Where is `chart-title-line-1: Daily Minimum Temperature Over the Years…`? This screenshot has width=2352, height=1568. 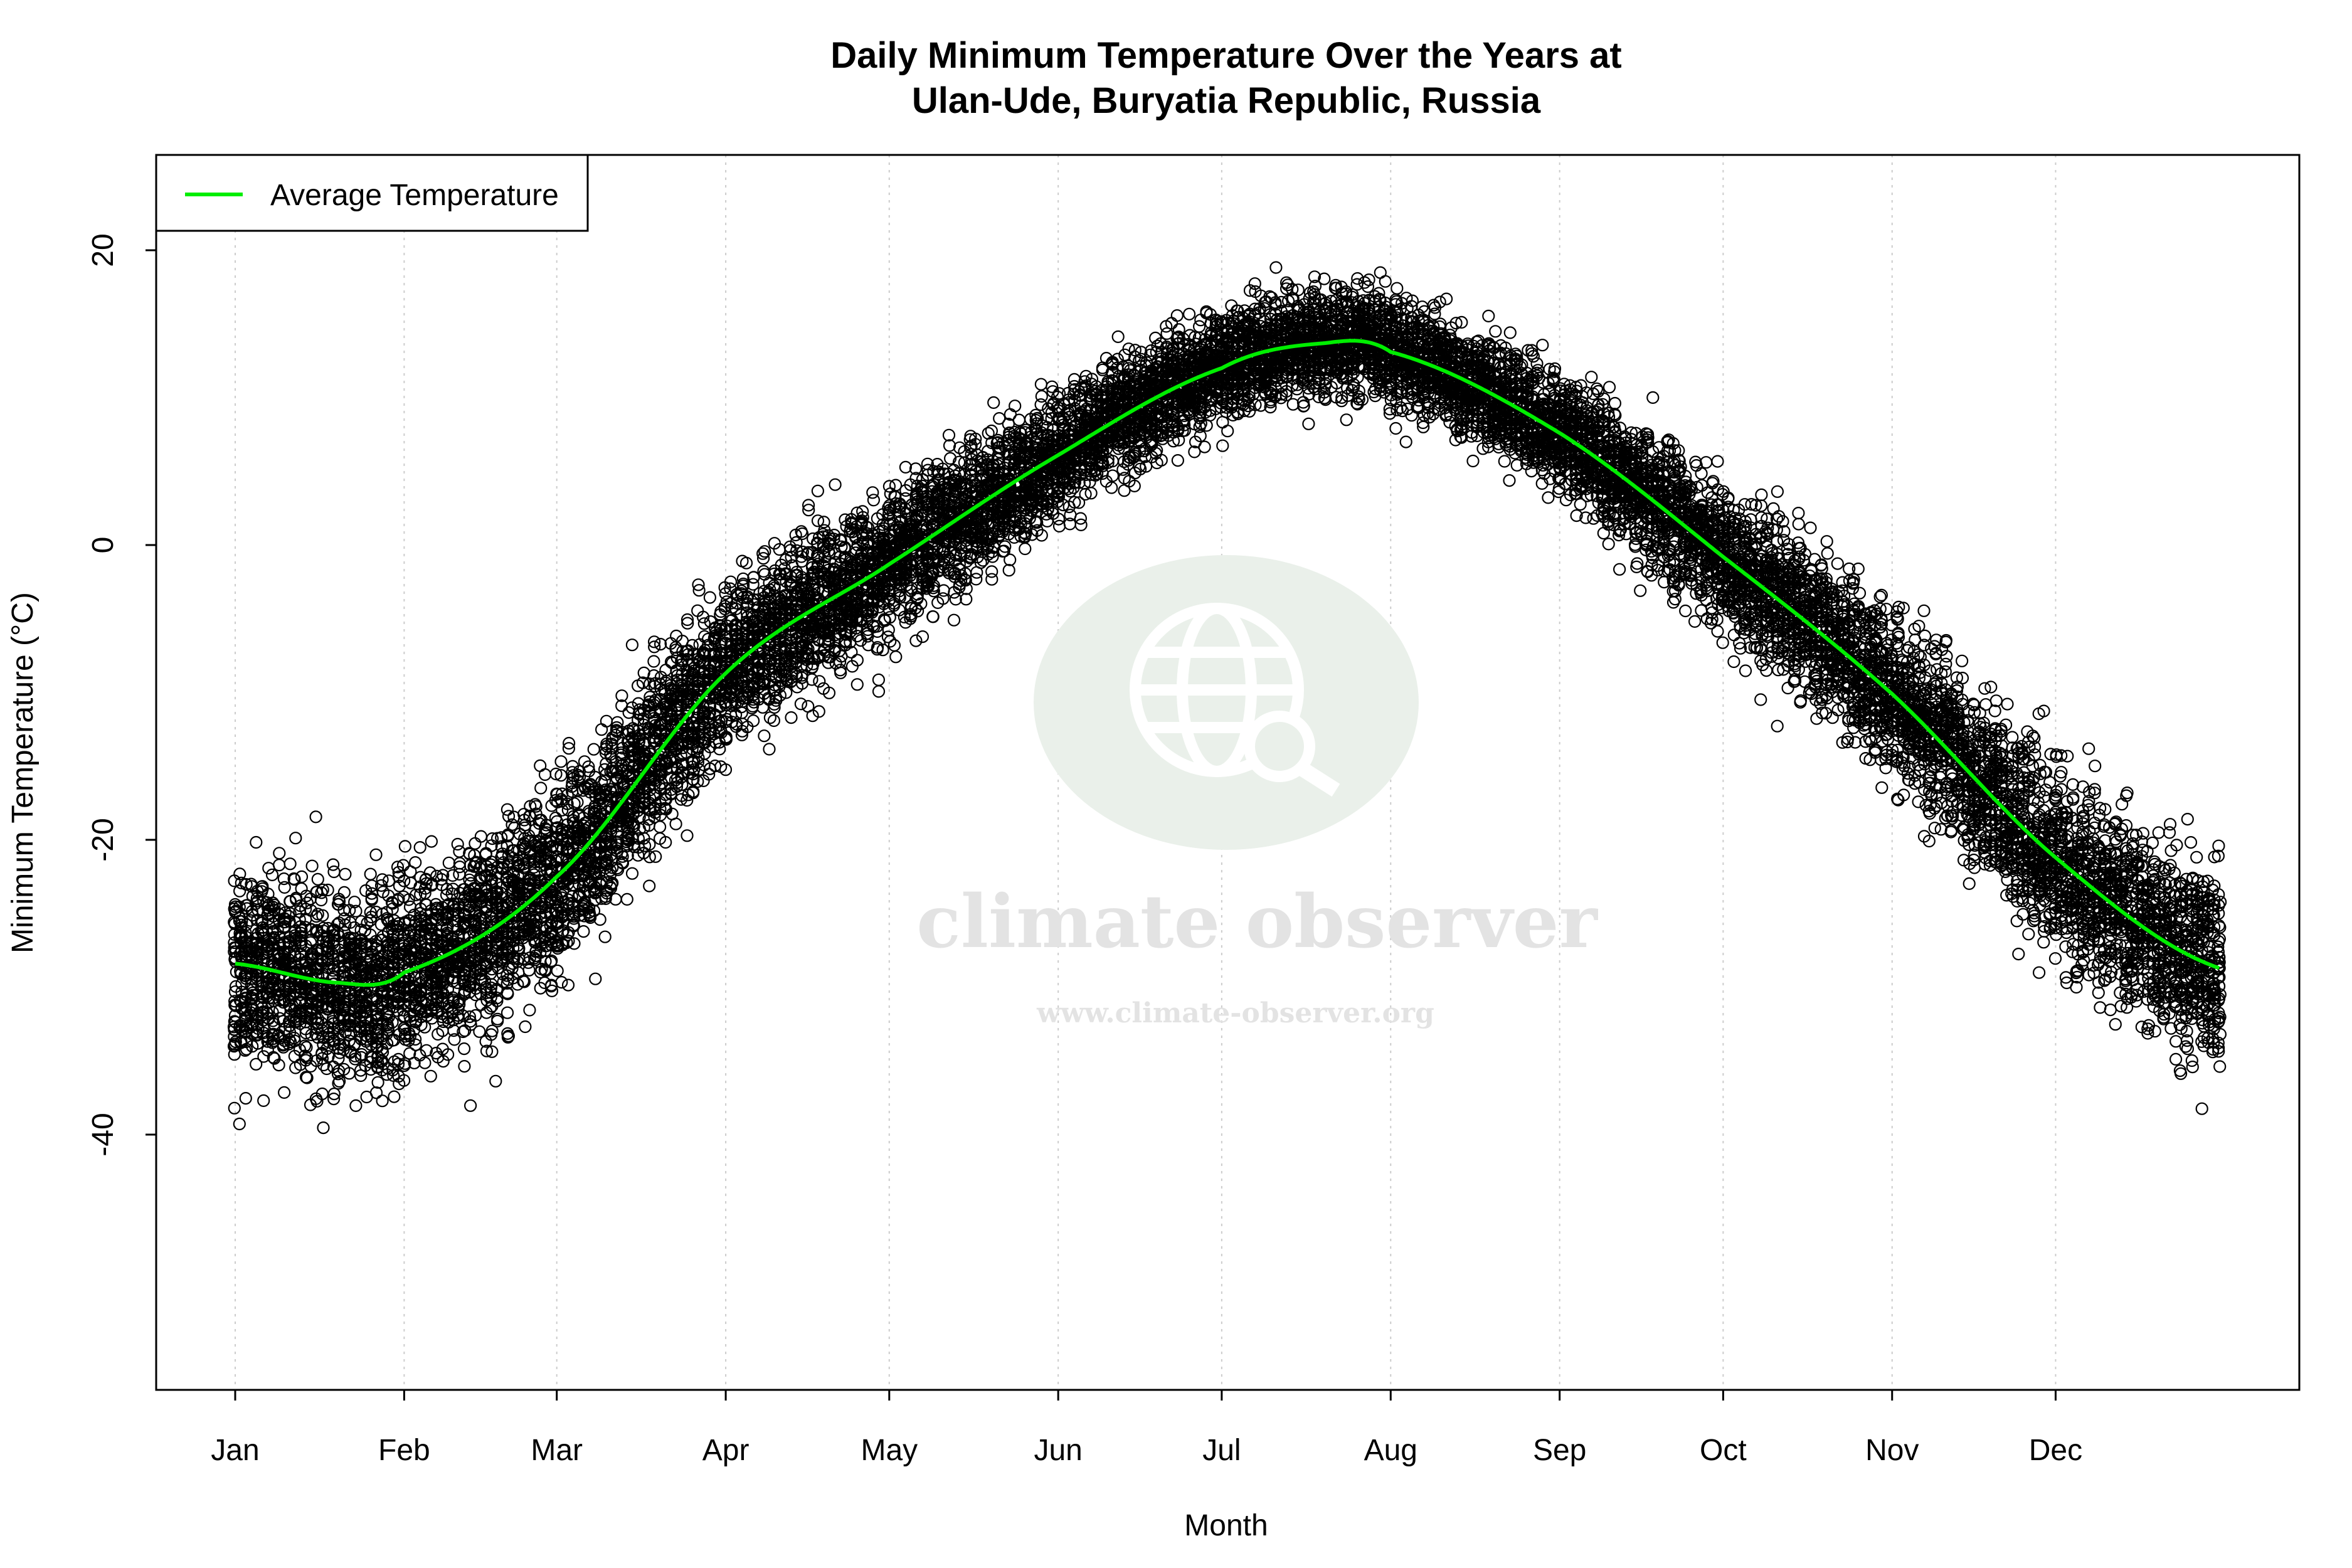 chart-title-line-1: Daily Minimum Temperature Over the Years… is located at coordinates (1225, 55).